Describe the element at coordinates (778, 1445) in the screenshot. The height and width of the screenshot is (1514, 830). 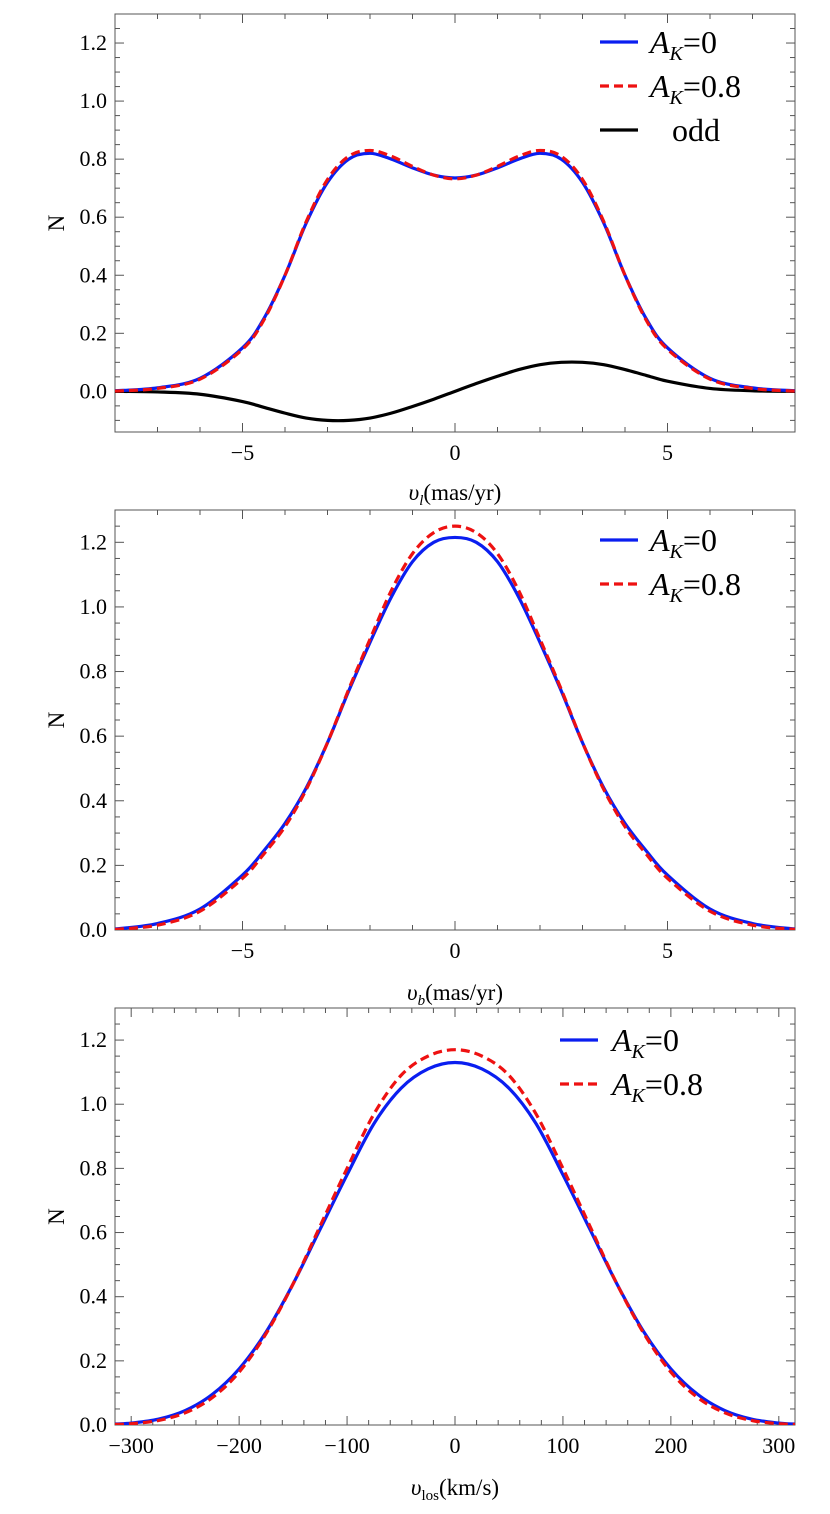
I see `x-tick-label: 300` at that location.